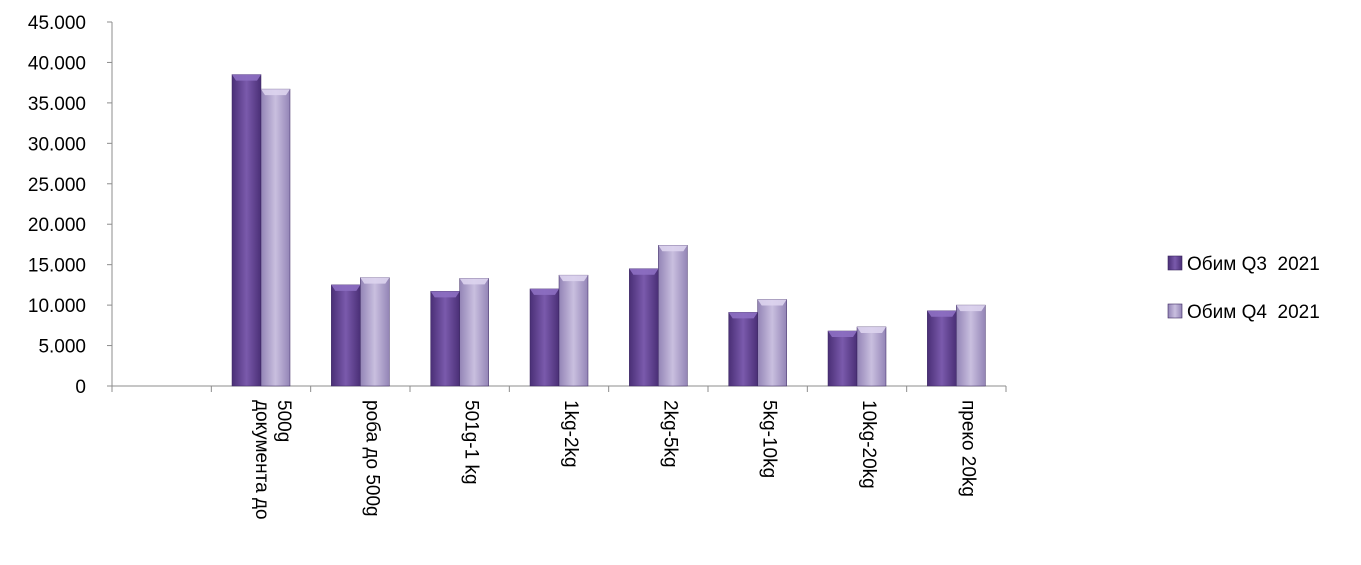 This screenshot has width=1361, height=565. What do you see at coordinates (1253, 312) in the screenshot?
I see `legend-label: Обим Q4 2021` at bounding box center [1253, 312].